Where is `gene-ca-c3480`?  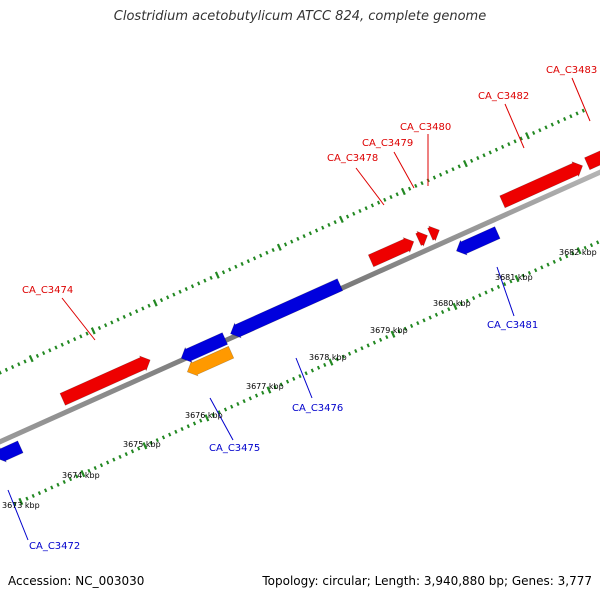
gene-ca-c3480 is located at coordinates (433, 233).